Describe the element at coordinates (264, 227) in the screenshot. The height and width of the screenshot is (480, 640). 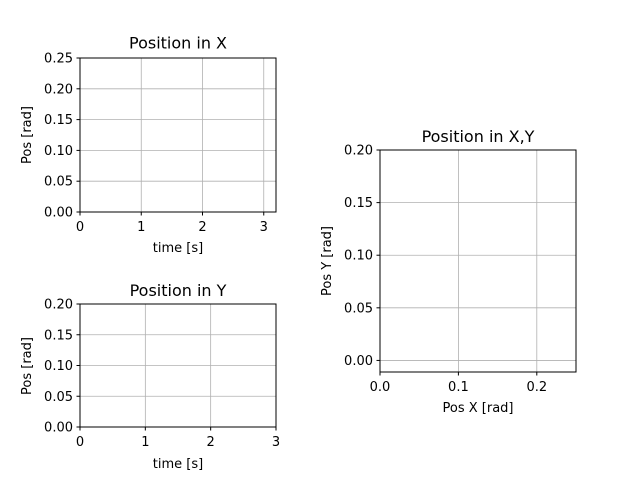
I see `pos-x-xtick-label: 3` at that location.